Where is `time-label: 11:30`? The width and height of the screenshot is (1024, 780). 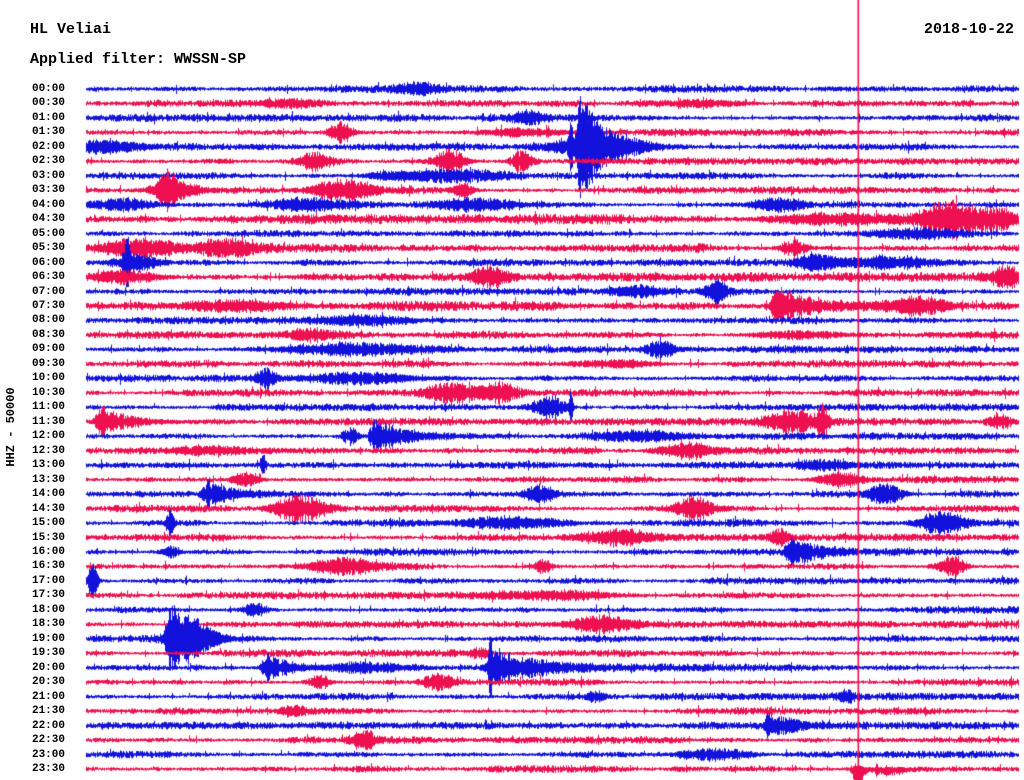 time-label: 11:30 is located at coordinates (48, 421).